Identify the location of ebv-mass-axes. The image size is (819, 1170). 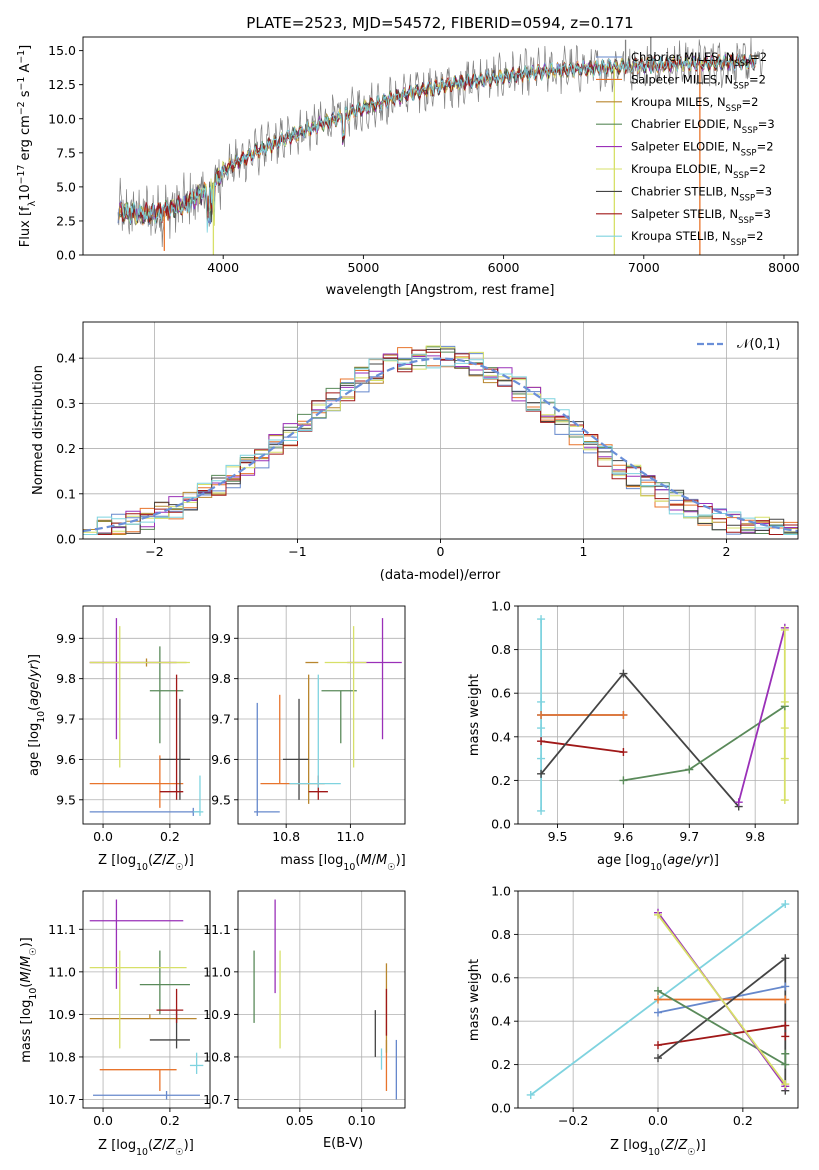
(321, 999).